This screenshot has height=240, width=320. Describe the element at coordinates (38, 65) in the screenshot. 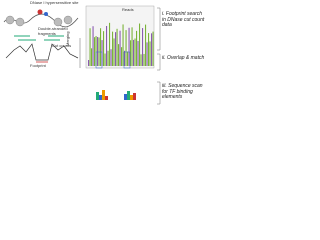

I see `footprint-label: Footprint` at that location.